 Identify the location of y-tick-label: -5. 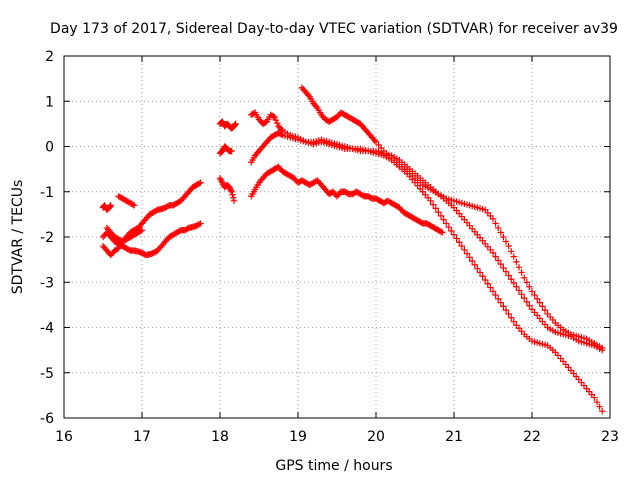
(47, 374).